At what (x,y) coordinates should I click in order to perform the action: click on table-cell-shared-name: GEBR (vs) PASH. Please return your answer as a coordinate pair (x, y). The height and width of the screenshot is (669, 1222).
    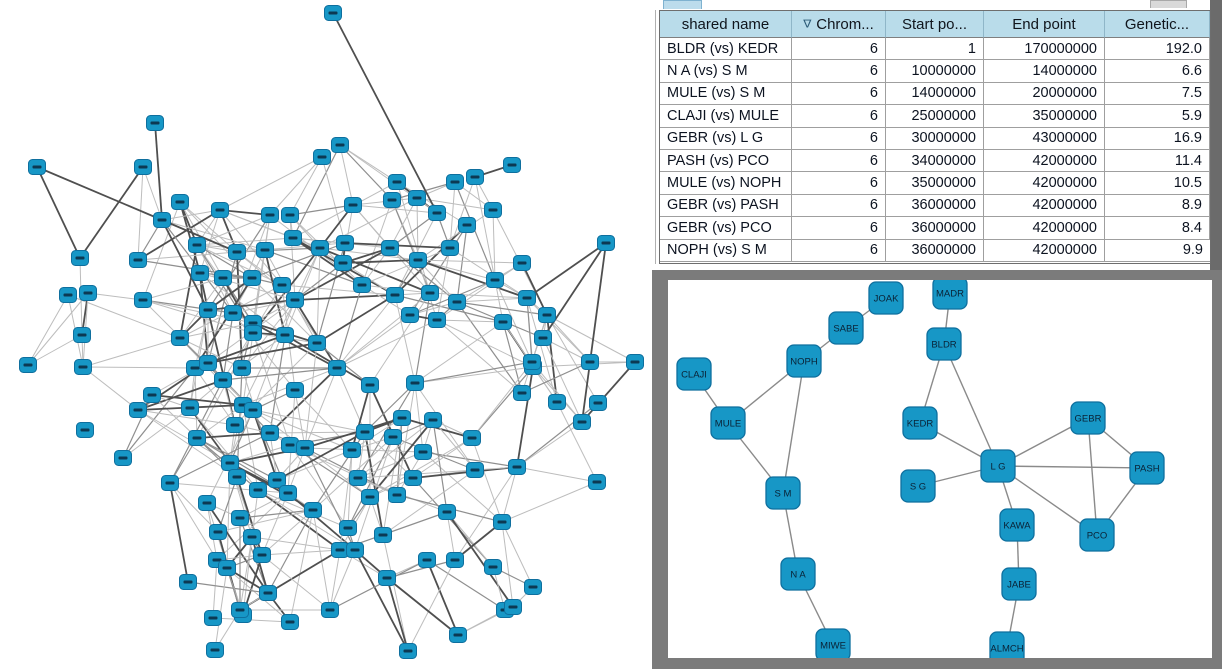
    Looking at the image, I should click on (726, 206).